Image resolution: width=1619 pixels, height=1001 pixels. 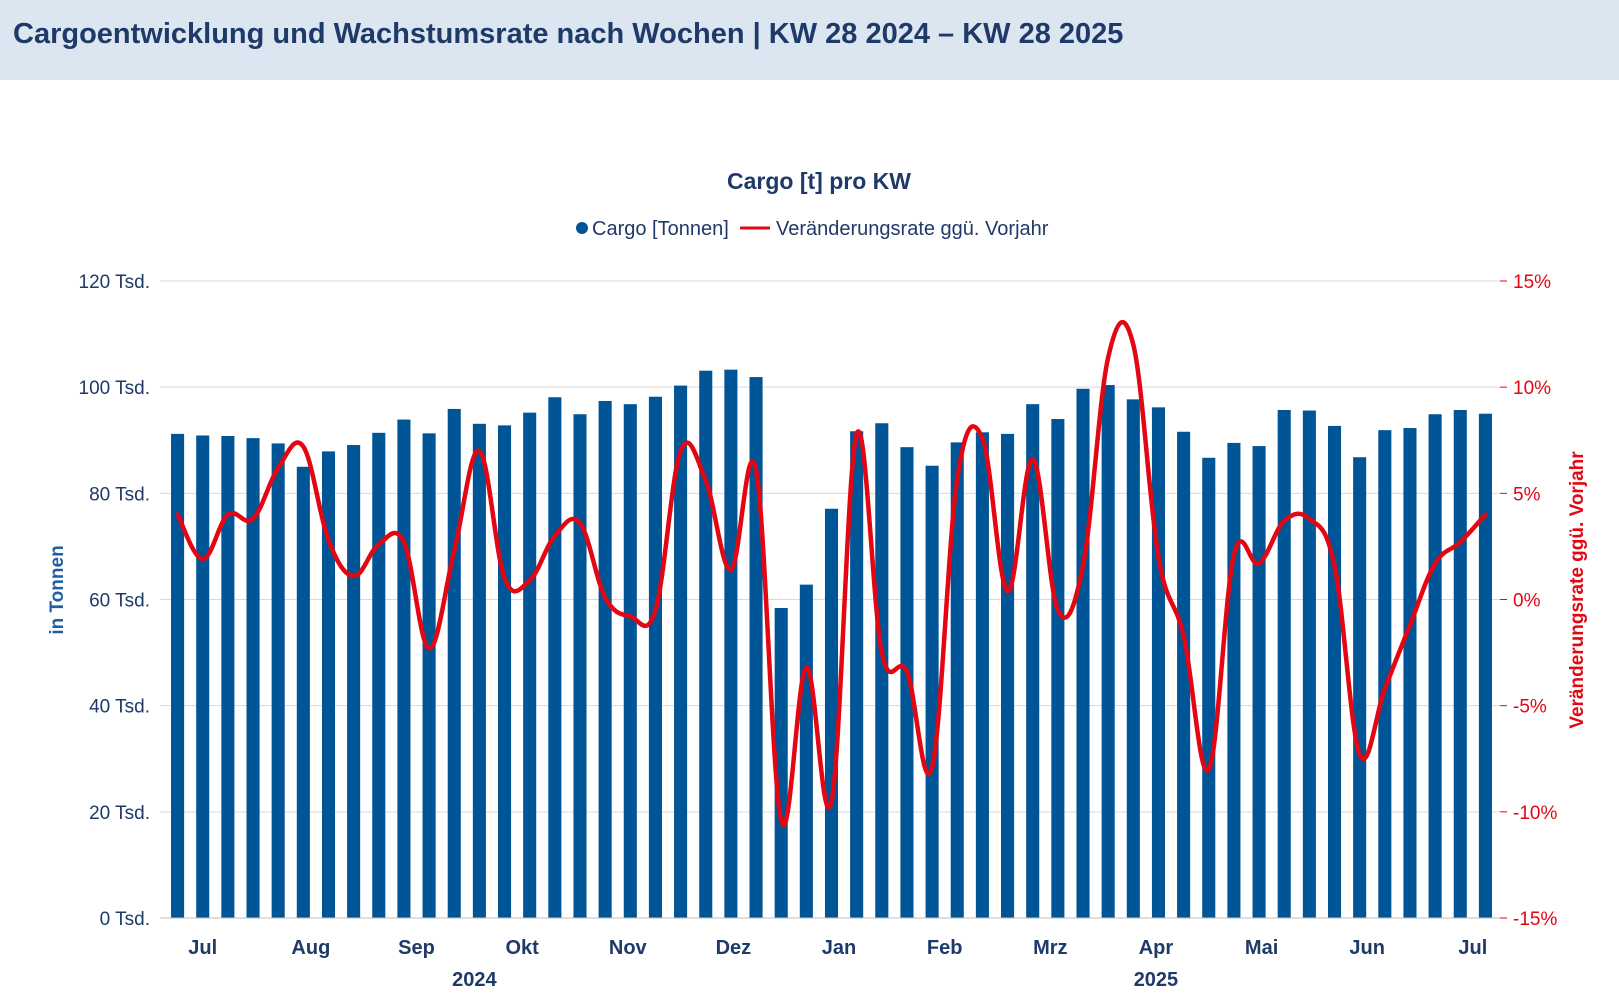 What do you see at coordinates (1532, 282) in the screenshot?
I see `y-right-tick-label: 15%` at bounding box center [1532, 282].